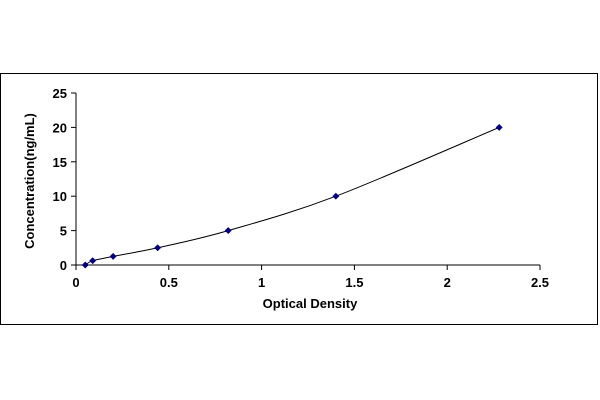 This screenshot has width=600, height=400. What do you see at coordinates (261, 282) in the screenshot?
I see `x-tick-label: 1` at bounding box center [261, 282].